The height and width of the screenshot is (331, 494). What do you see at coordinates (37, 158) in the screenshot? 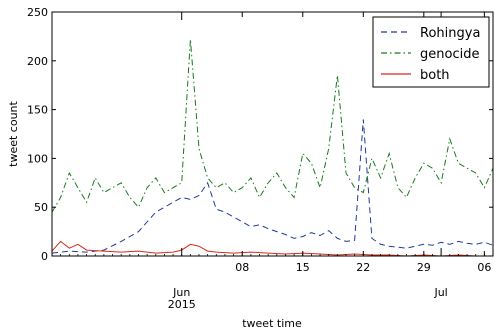
I see `y-tick-label: 100` at bounding box center [37, 158].